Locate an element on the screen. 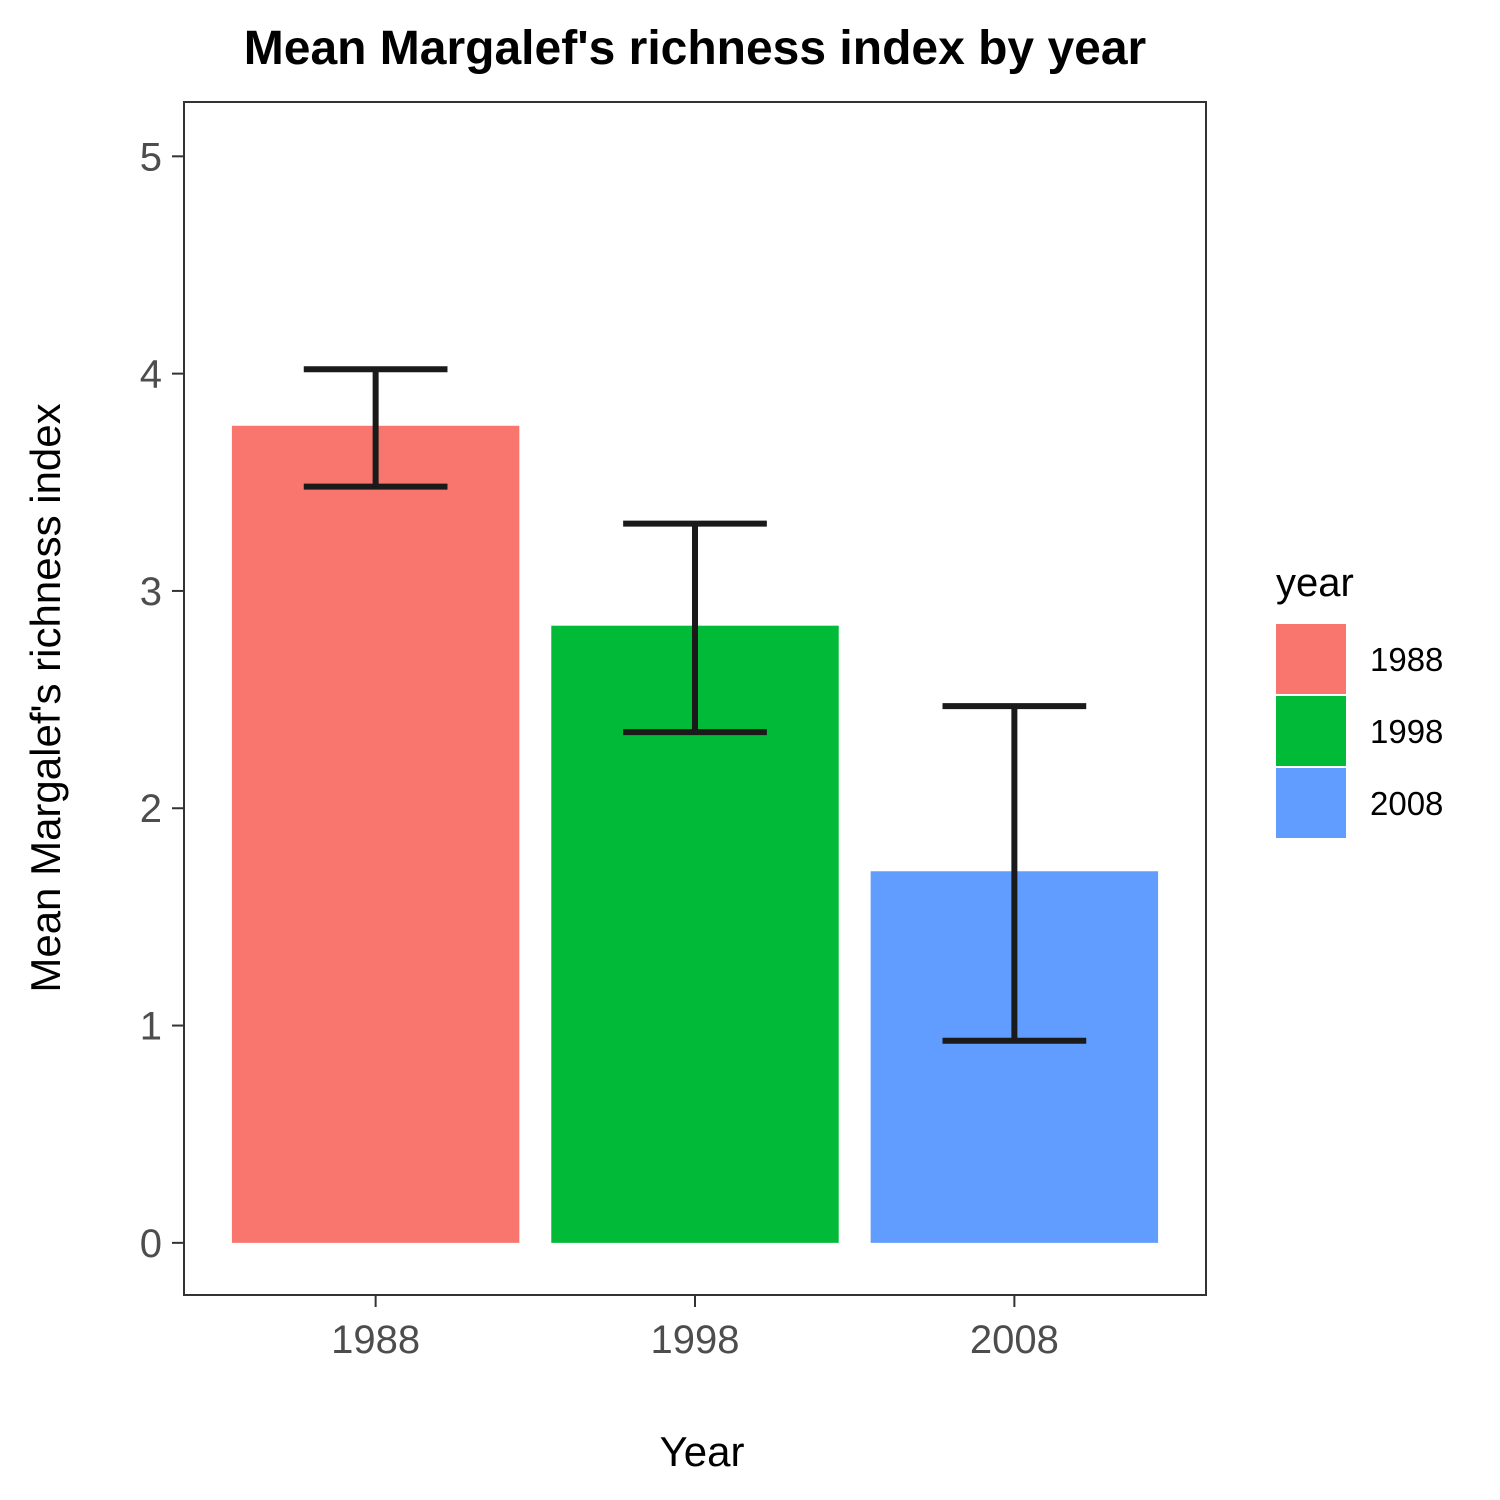 Image resolution: width=1500 pixels, height=1500 pixels. y-tick-label: 5 is located at coordinates (151, 157).